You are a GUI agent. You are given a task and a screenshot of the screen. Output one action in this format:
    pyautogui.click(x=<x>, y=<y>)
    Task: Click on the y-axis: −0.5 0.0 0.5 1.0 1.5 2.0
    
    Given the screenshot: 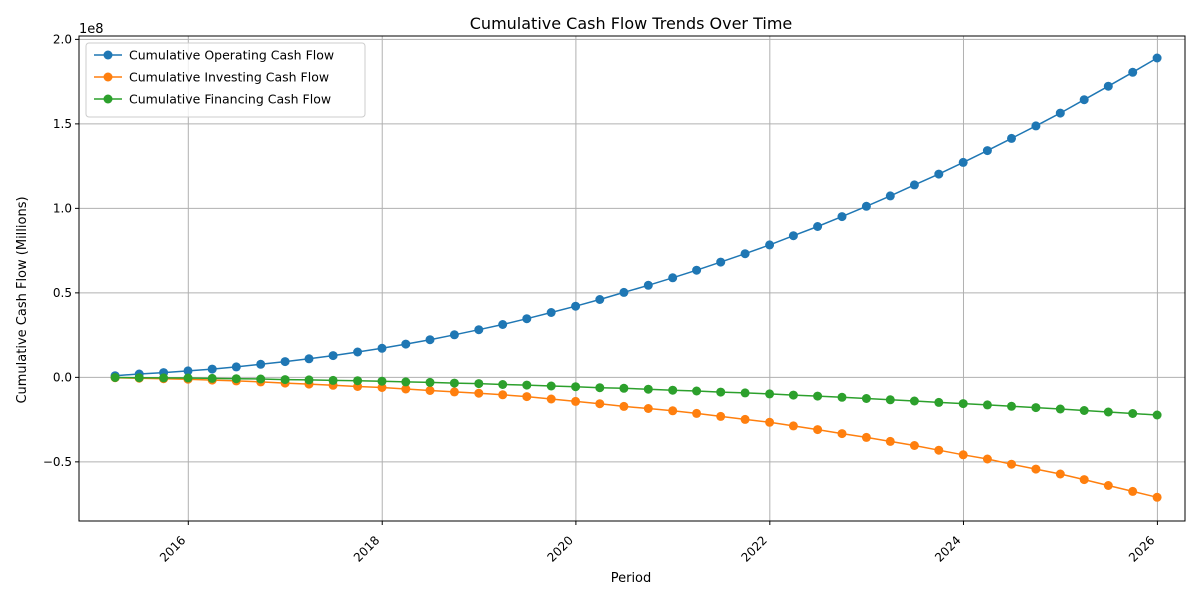 What is the action you would take?
    pyautogui.click(x=61, y=250)
    